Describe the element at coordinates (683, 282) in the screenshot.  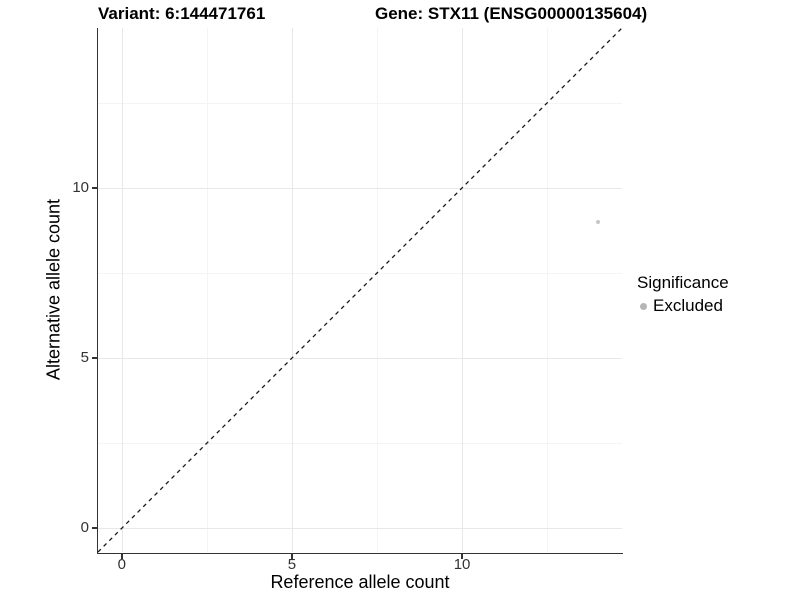
I see `legend-title: Significance` at that location.